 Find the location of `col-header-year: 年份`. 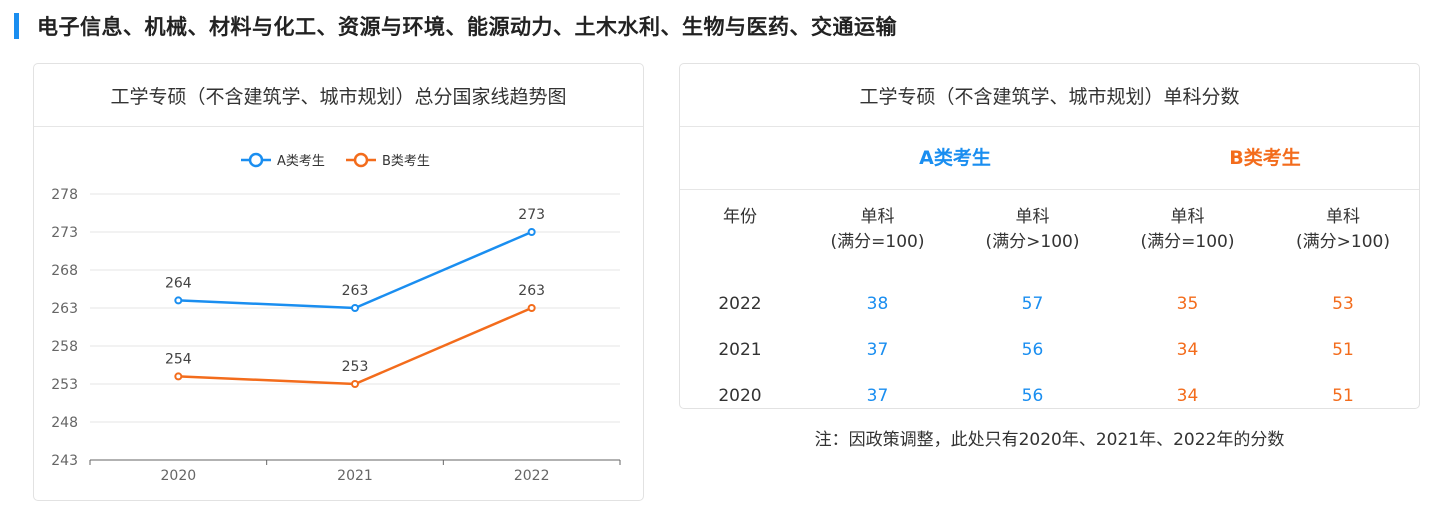

col-header-year: 年份 is located at coordinates (740, 217).